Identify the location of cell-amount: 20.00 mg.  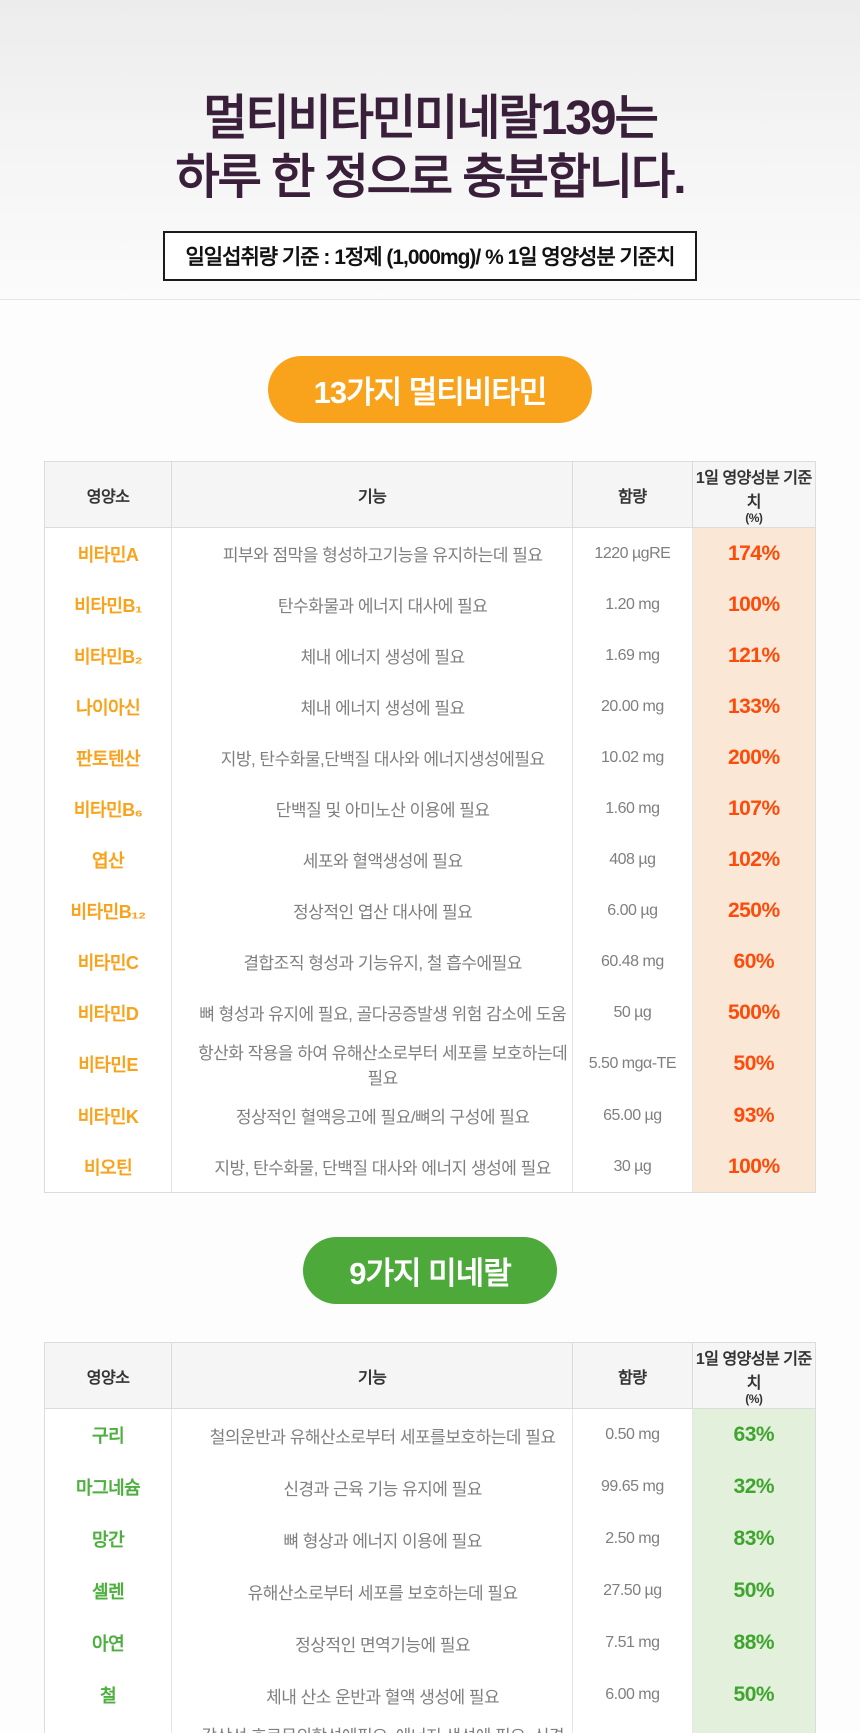
(632, 707).